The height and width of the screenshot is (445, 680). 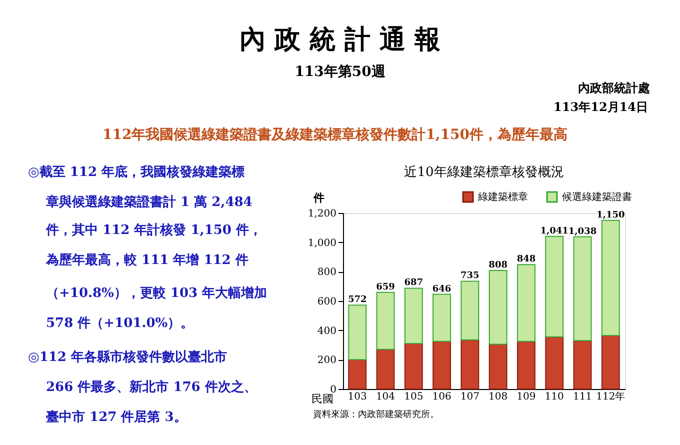 I want to click on text: ◎截至 112 年底，我國核發綠建築標, so click(x=136, y=172).